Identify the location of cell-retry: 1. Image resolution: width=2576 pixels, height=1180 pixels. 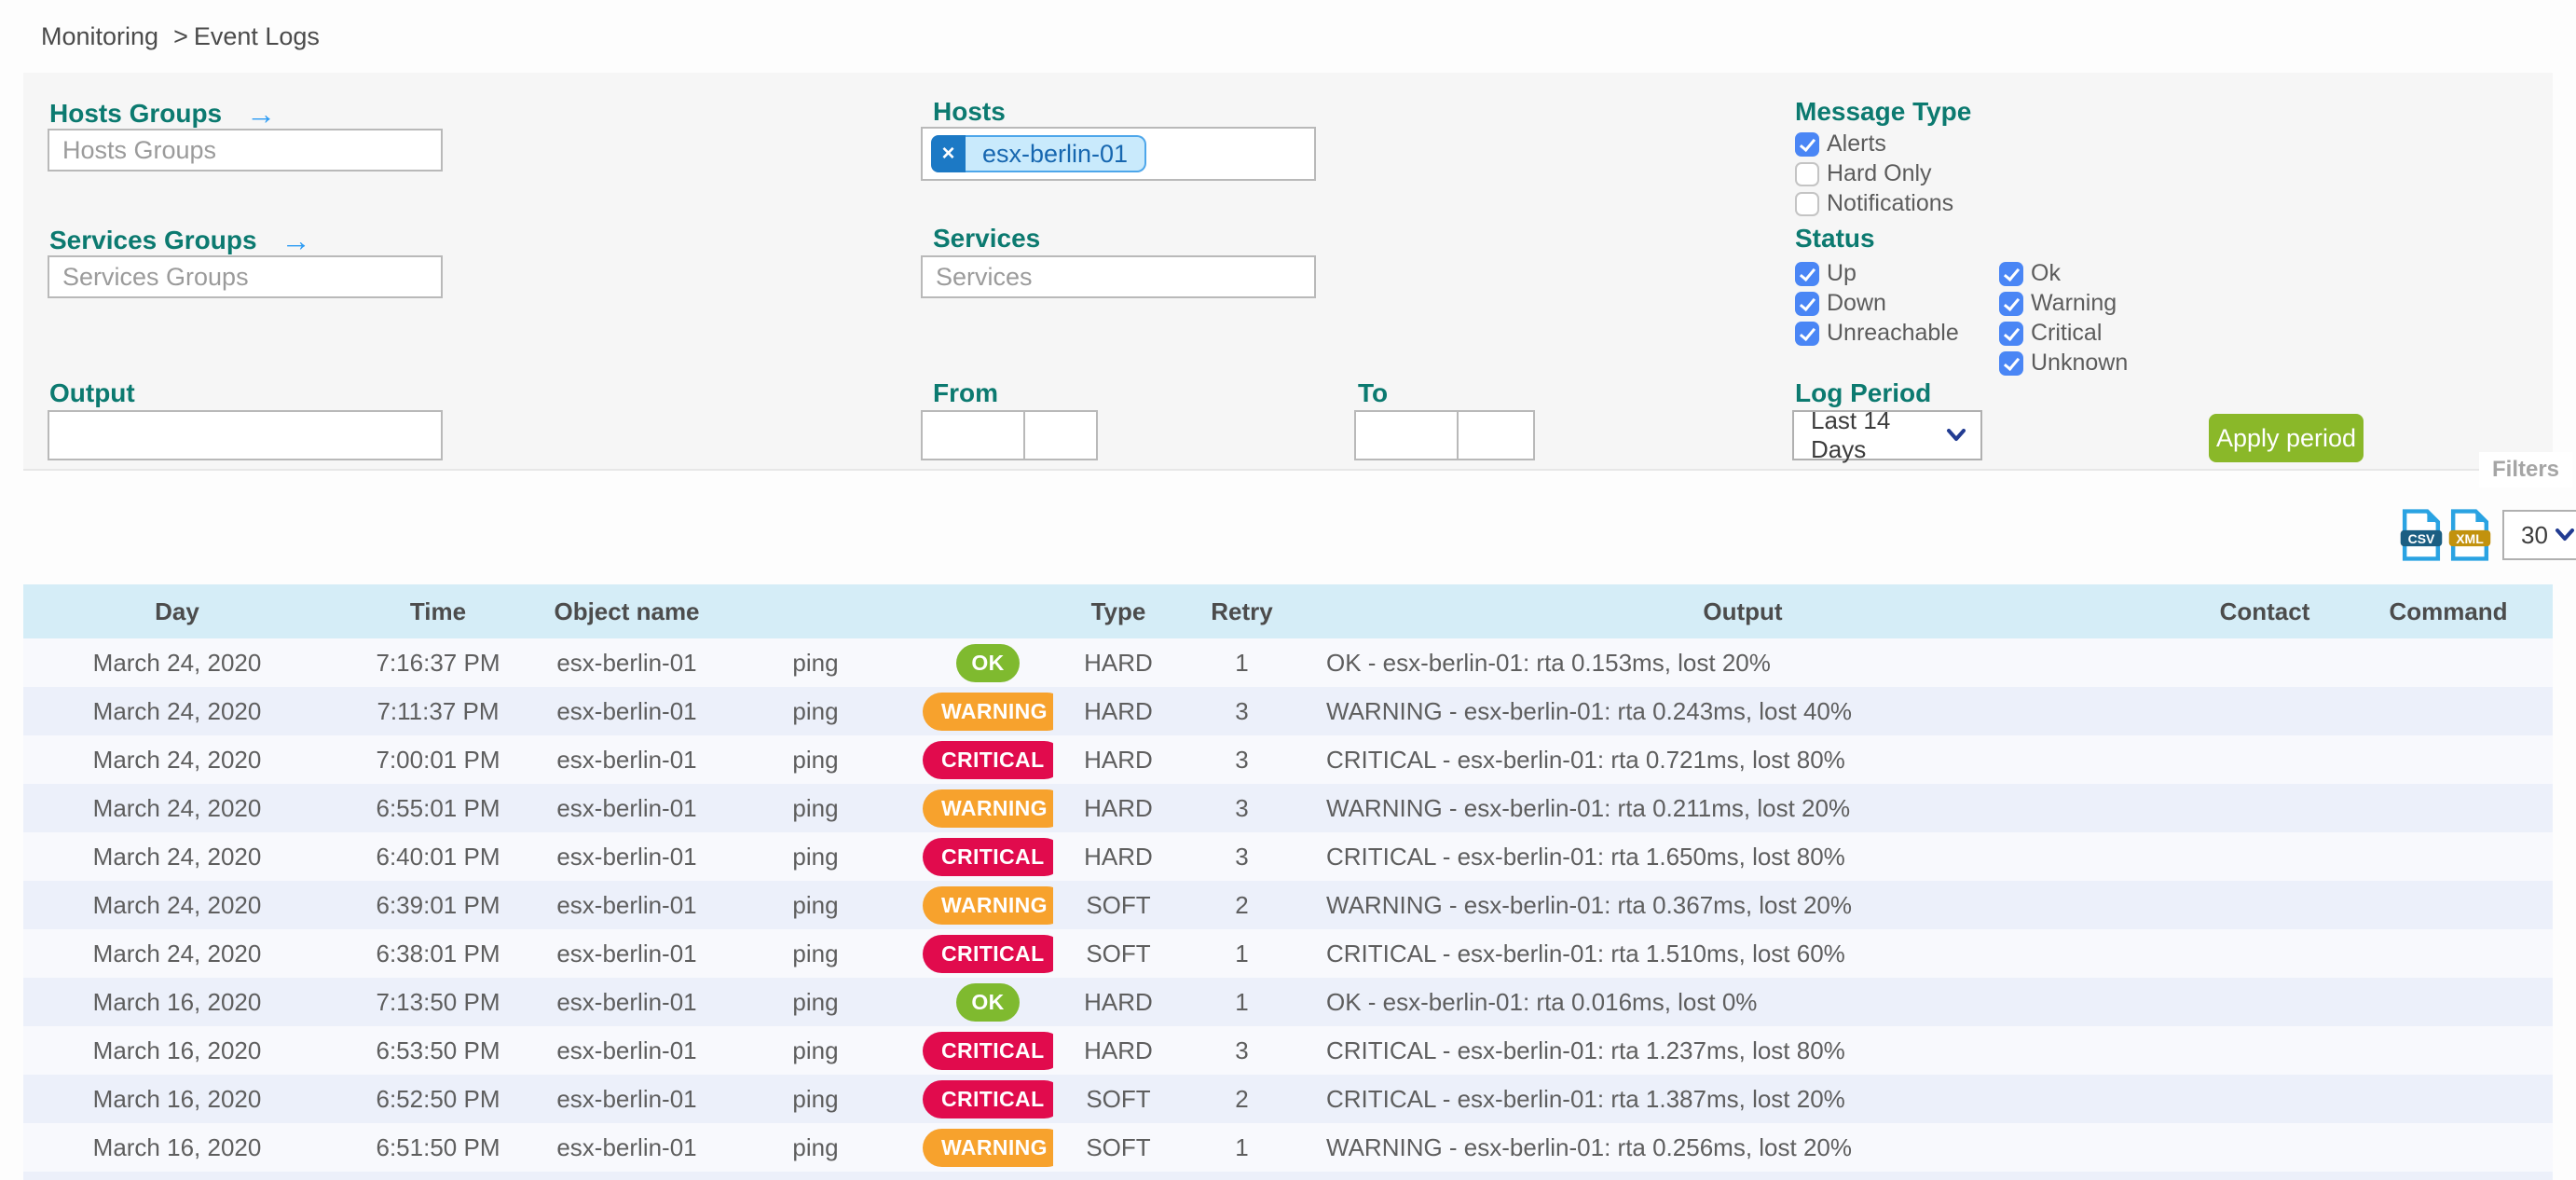
(1242, 663).